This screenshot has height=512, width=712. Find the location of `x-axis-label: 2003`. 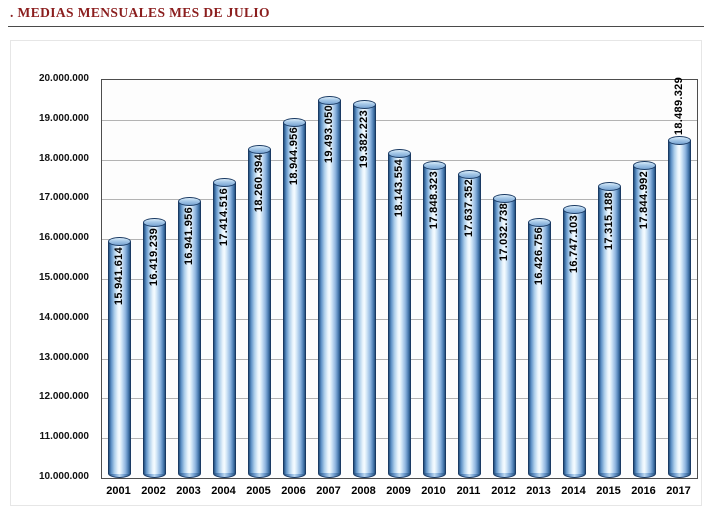

x-axis-label: 2003 is located at coordinates (188, 491).